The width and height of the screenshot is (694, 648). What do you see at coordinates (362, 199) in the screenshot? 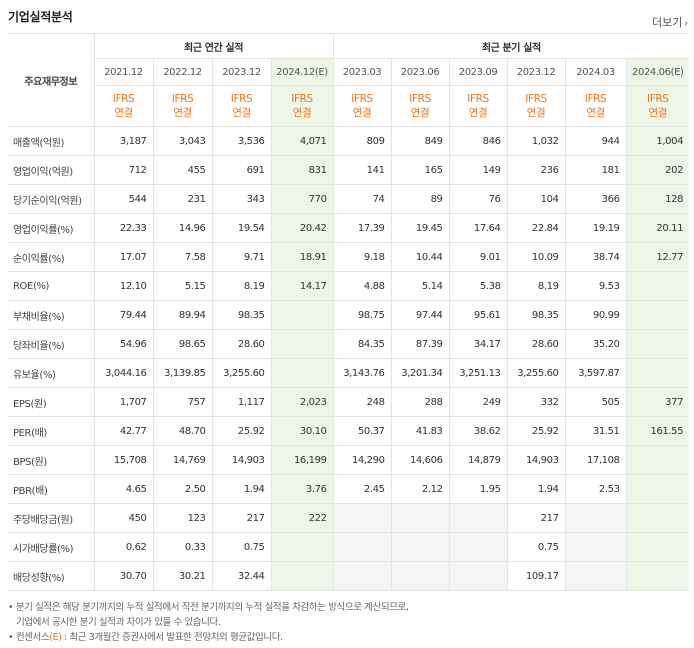
I see `table-cell: 74` at bounding box center [362, 199].